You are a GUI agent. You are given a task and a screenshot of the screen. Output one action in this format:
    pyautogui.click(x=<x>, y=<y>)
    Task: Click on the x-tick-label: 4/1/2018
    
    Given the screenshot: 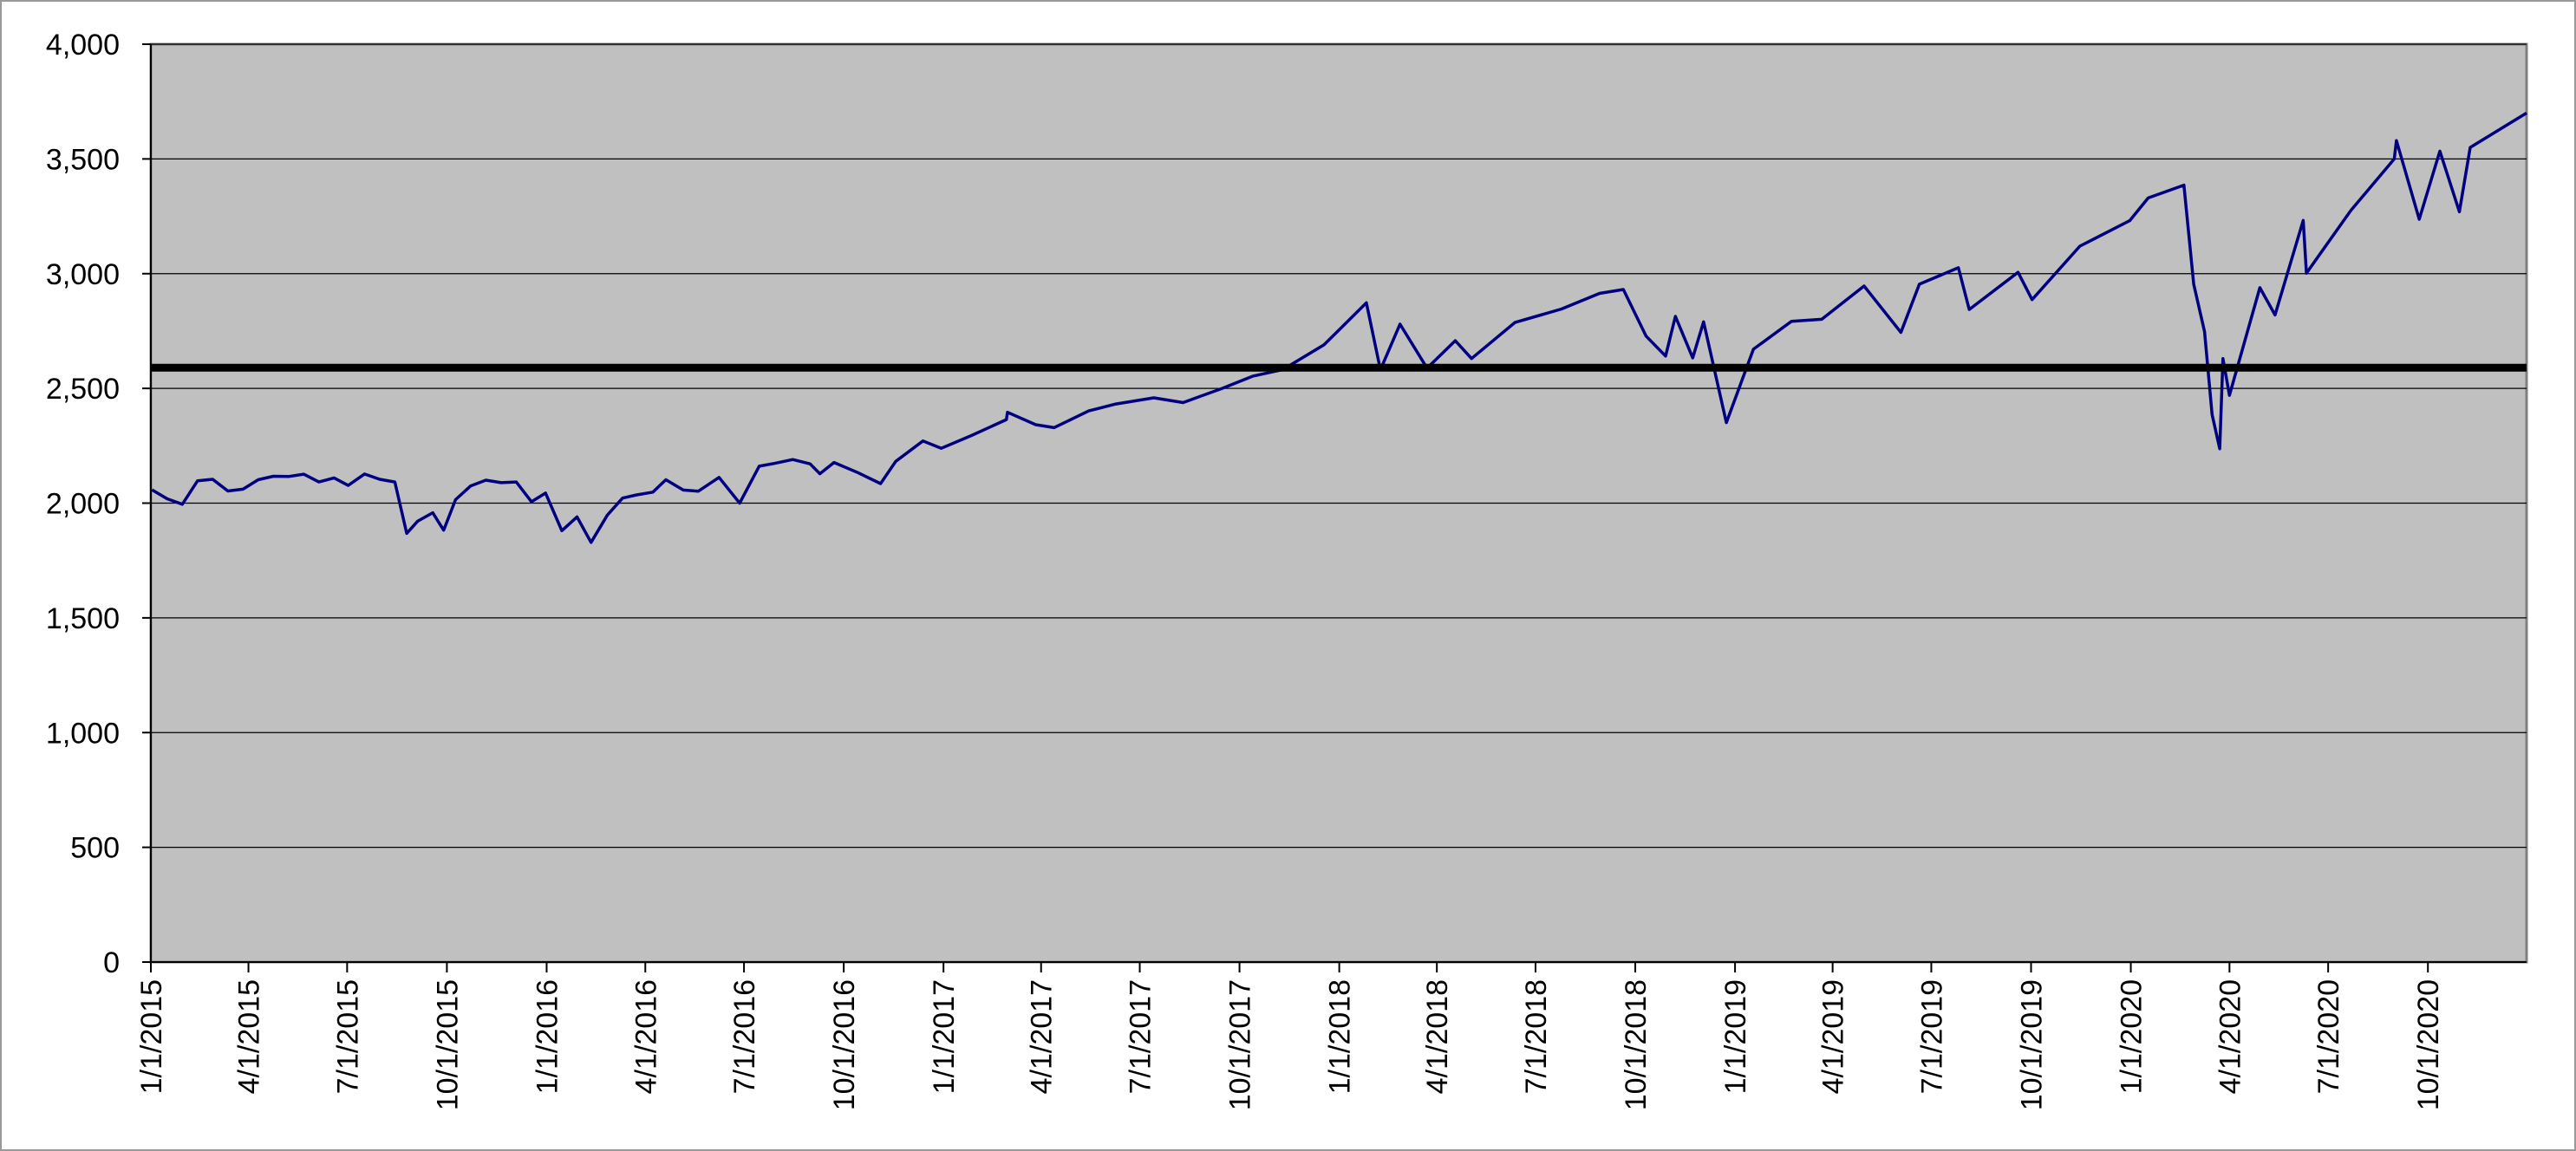 What is the action you would take?
    pyautogui.click(x=1438, y=1036)
    